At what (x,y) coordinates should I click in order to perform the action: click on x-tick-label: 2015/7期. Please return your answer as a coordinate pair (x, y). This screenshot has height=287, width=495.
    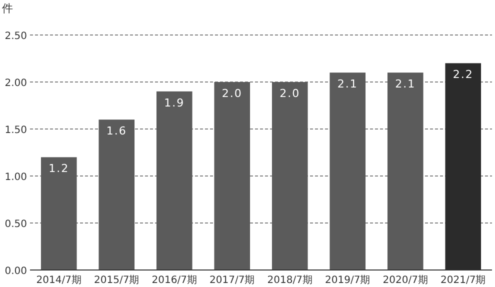
    Looking at the image, I should click on (117, 280).